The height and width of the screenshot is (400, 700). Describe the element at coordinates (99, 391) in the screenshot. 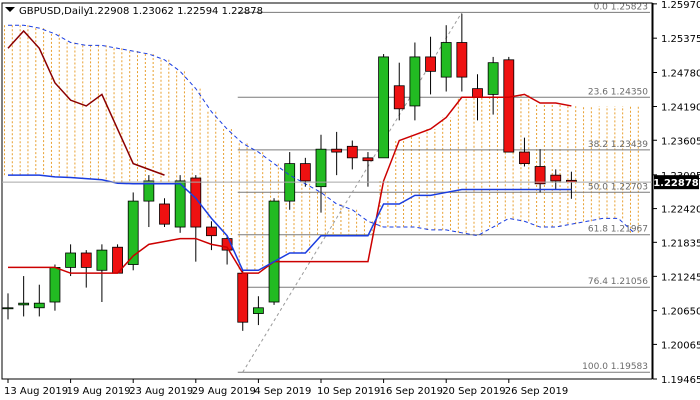

I see `x-tick-label: 19 Aug 2019` at that location.